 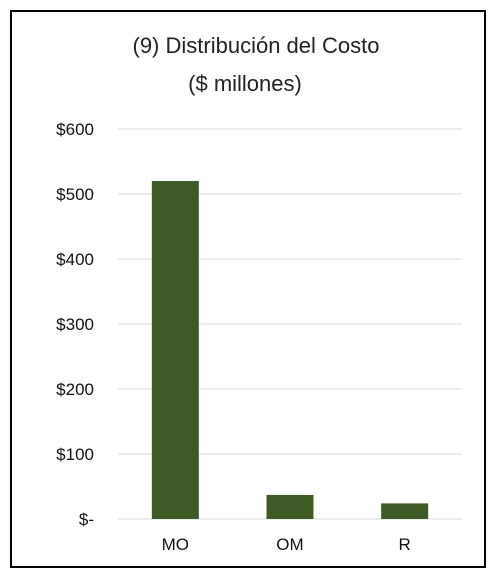 I want to click on x-tick-label: MO, so click(x=175, y=544).